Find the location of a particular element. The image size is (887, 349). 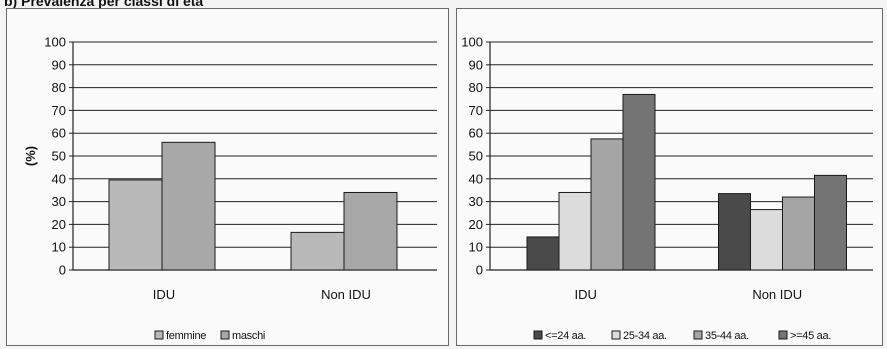

legend-label: 25-34 aa. is located at coordinates (645, 336).